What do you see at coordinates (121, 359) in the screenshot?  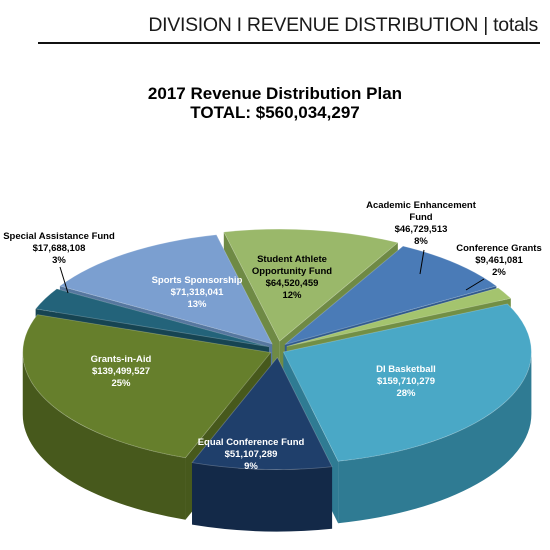 I see `slice-name: Grants-in-Aid` at bounding box center [121, 359].